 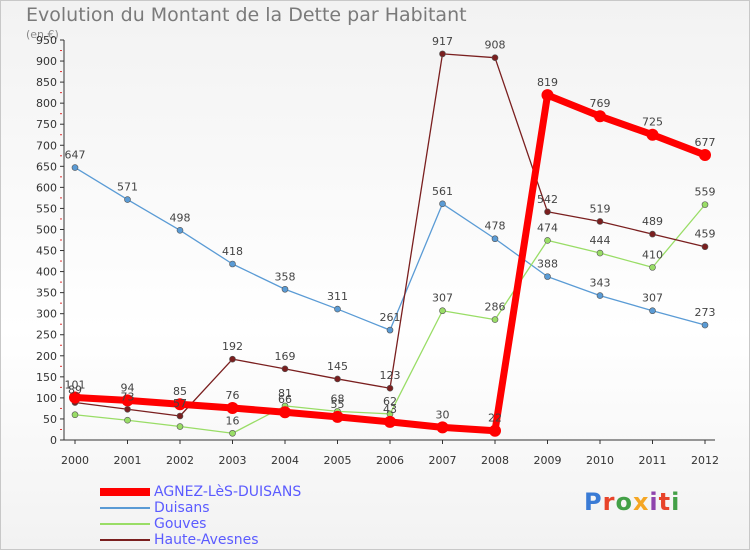 I want to click on data-label: 73, so click(x=128, y=396).